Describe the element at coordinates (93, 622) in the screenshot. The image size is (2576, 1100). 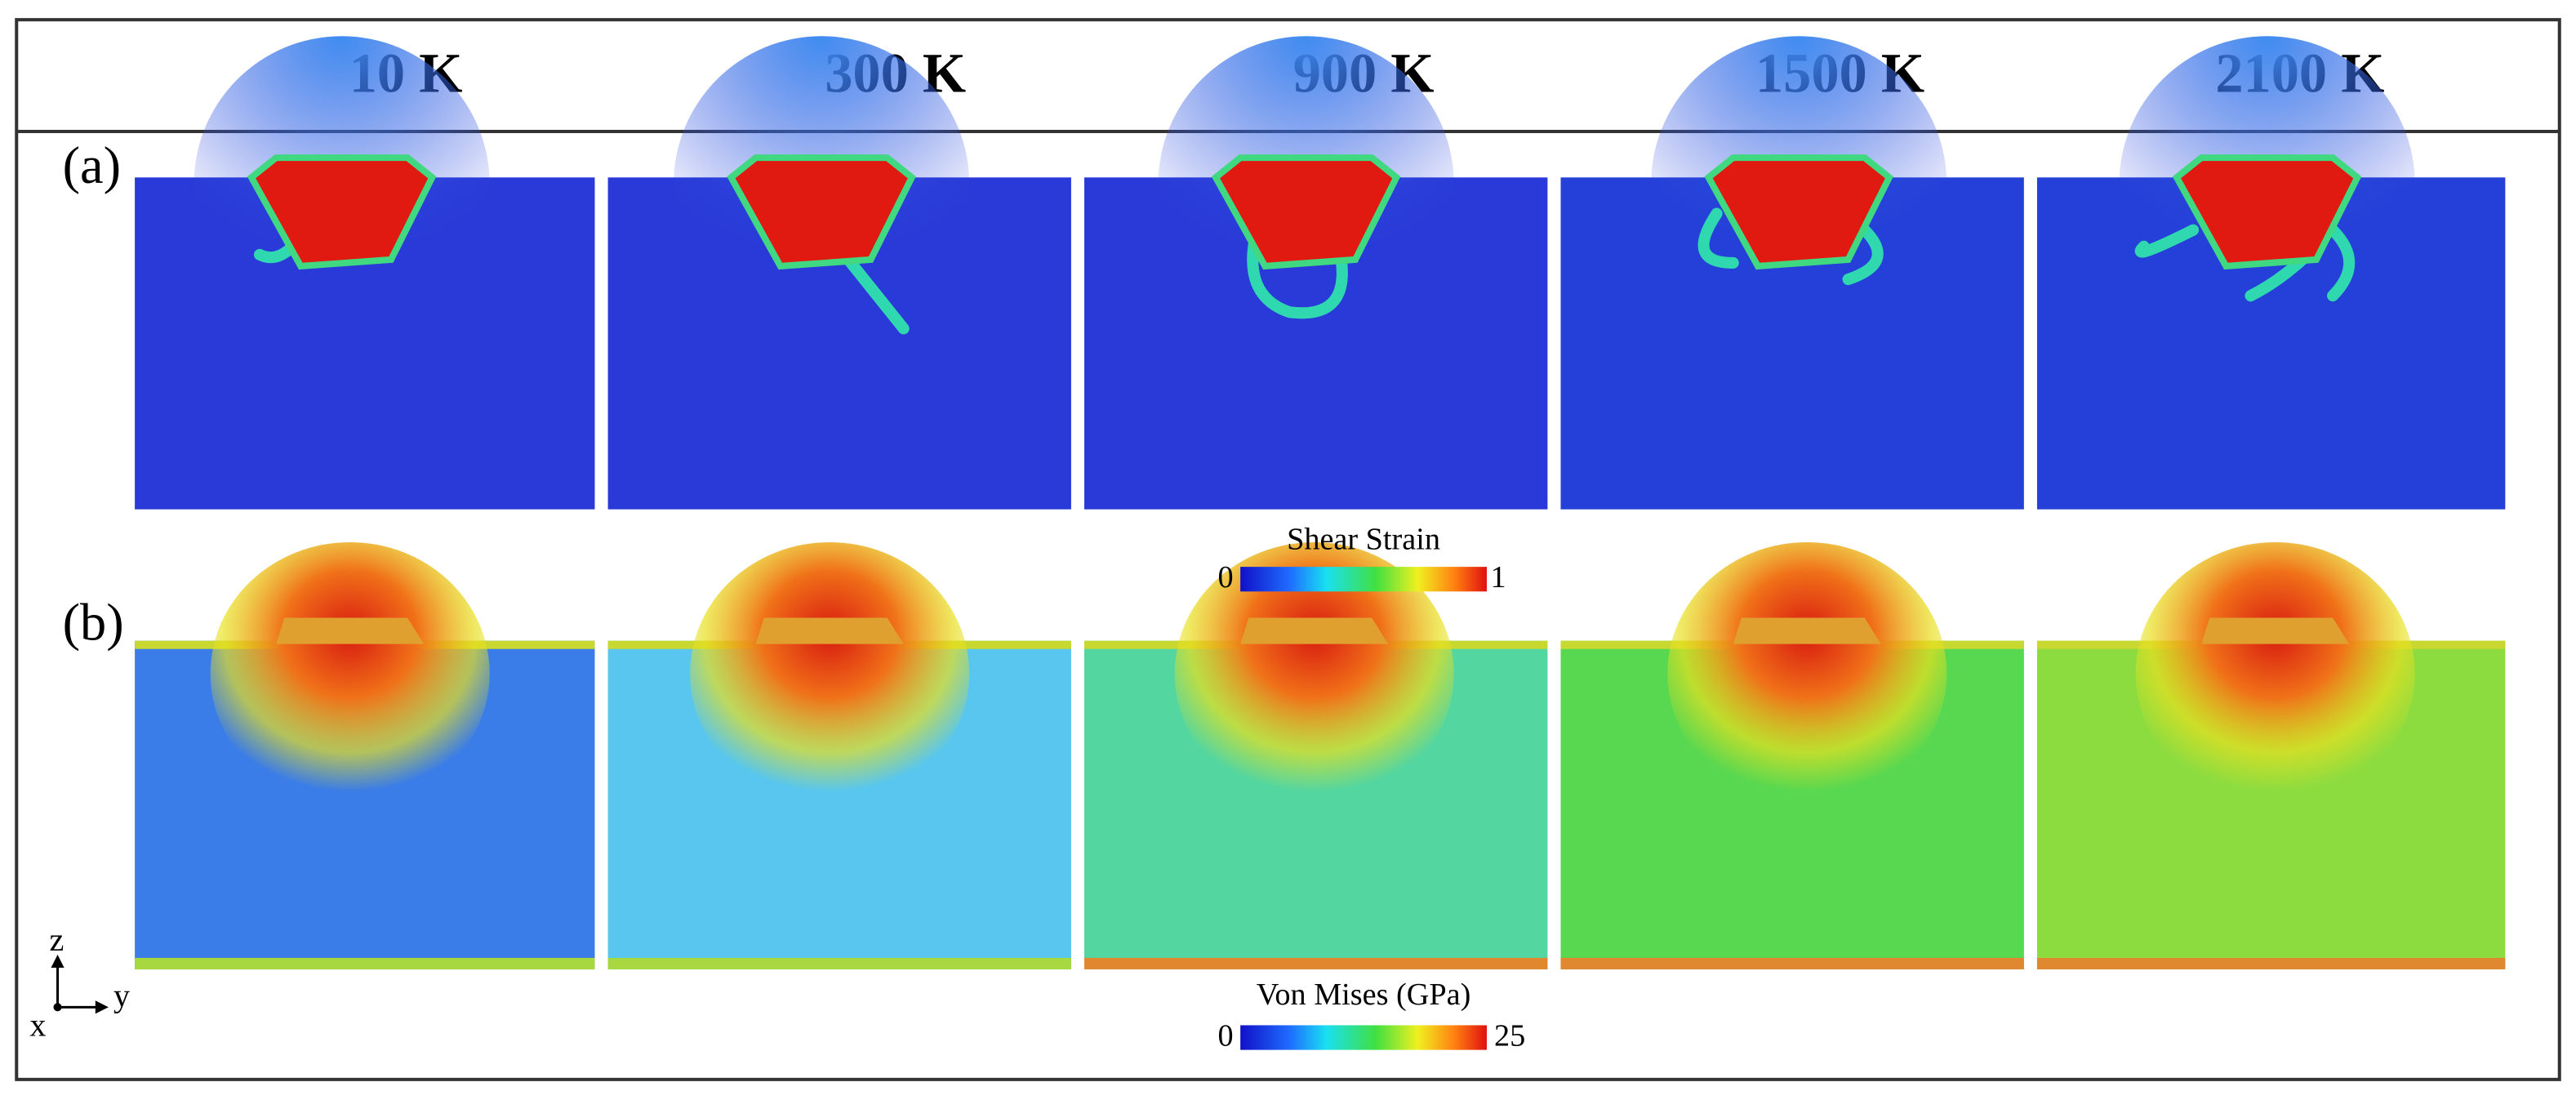
I see `panel-label: (b)` at that location.